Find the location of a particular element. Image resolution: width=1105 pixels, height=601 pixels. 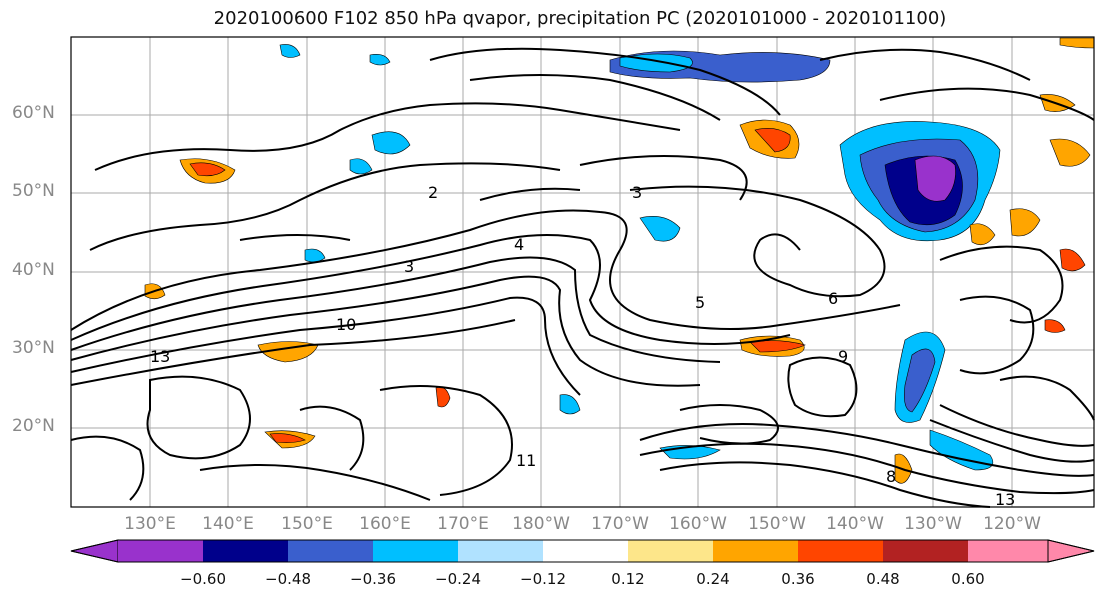

colorbar-tick: 0.60 is located at coordinates (968, 579).